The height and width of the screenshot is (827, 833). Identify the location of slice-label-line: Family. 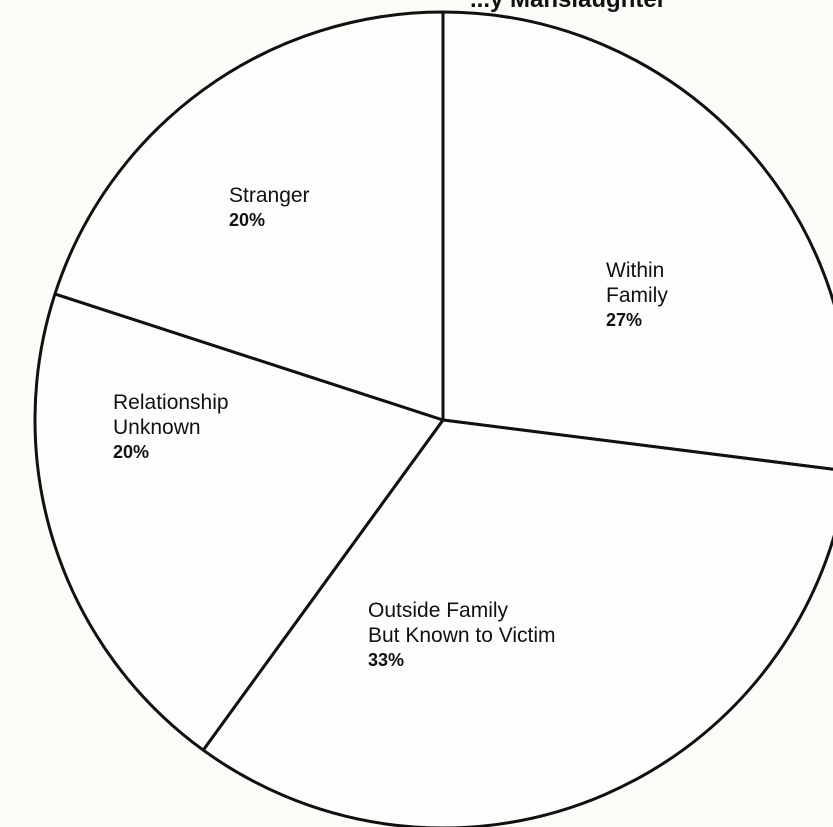
(637, 295).